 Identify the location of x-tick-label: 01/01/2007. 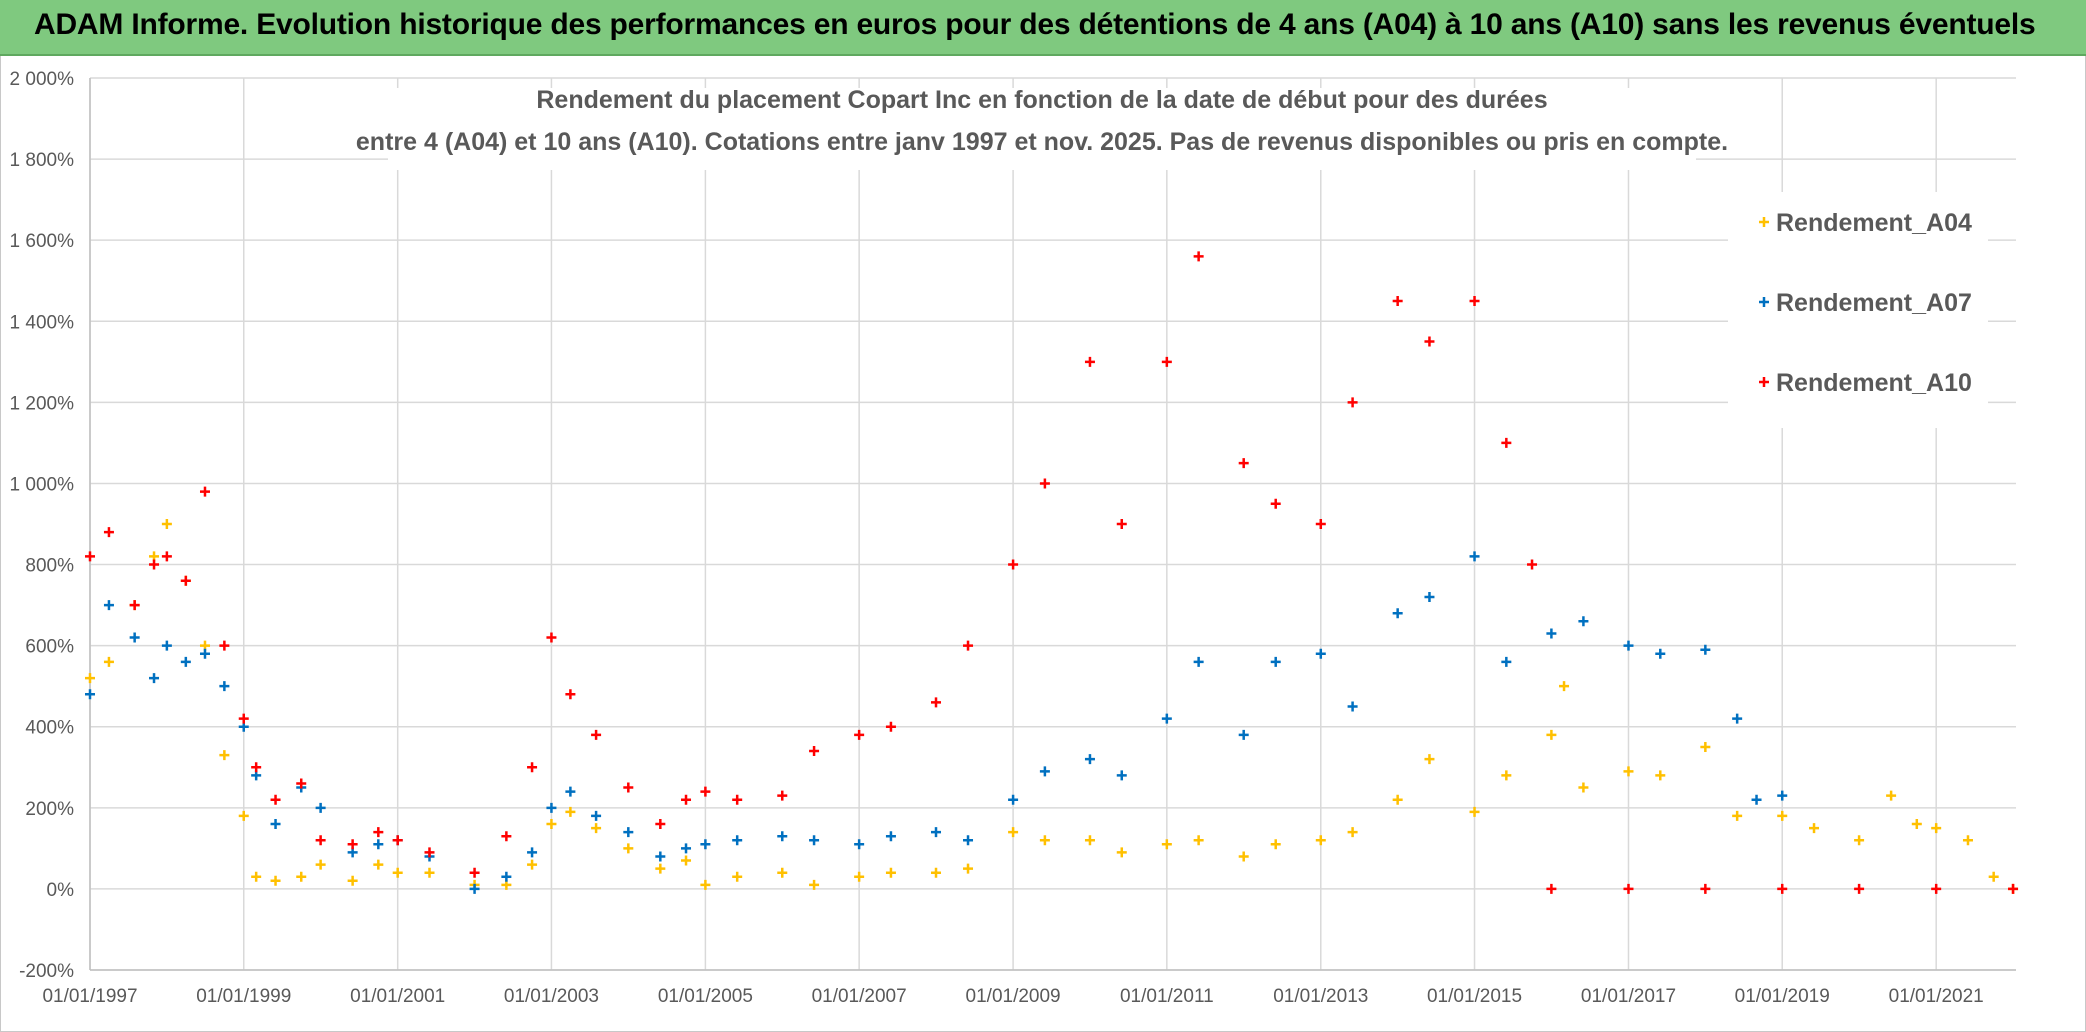
(859, 996).